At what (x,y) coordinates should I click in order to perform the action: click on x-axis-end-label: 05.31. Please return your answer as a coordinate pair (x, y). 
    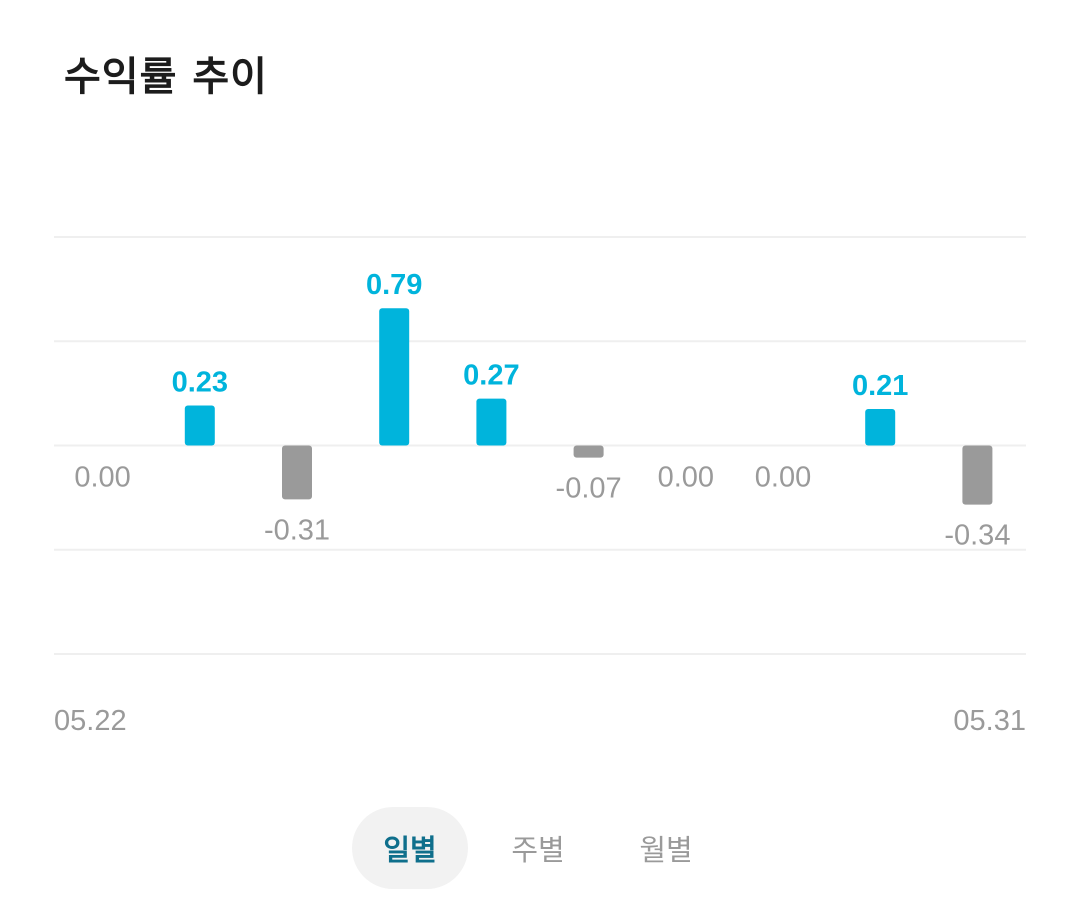
    Looking at the image, I should click on (989, 721).